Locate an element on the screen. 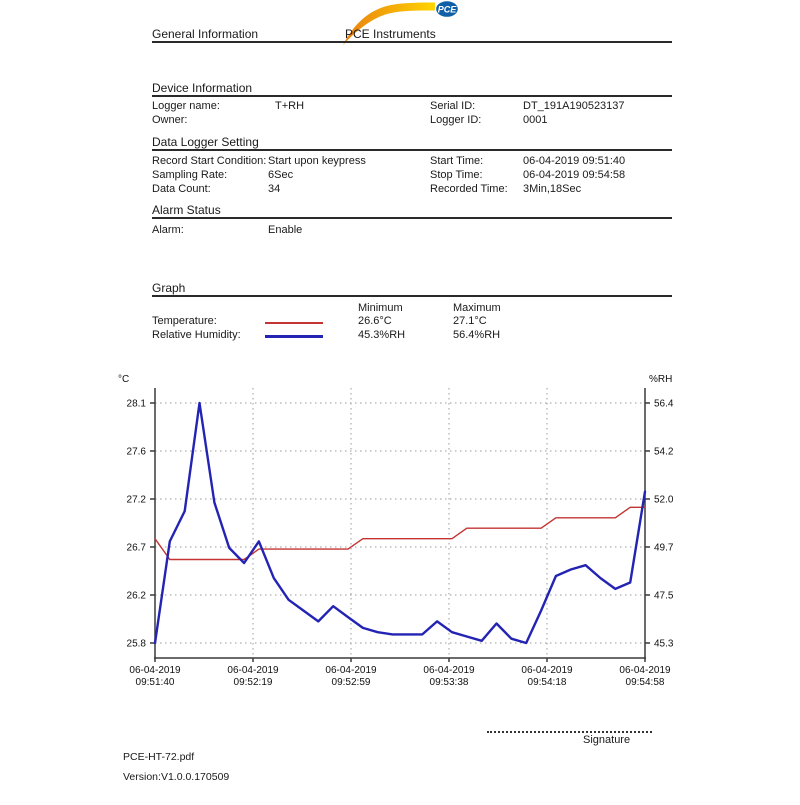 This screenshot has width=800, height=805. logger-id-value: 0001 is located at coordinates (535, 120).